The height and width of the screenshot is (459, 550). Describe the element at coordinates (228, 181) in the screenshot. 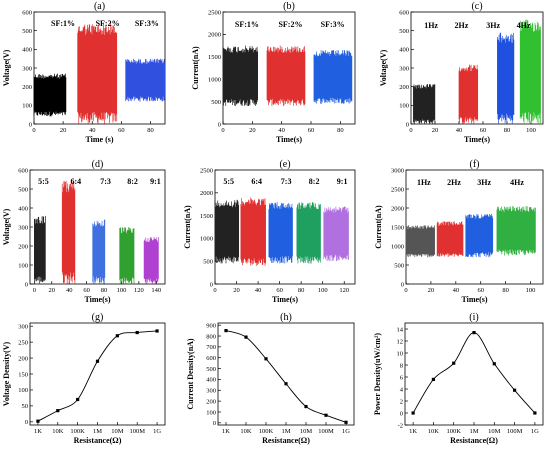

I see `series-label: 5:5` at that location.